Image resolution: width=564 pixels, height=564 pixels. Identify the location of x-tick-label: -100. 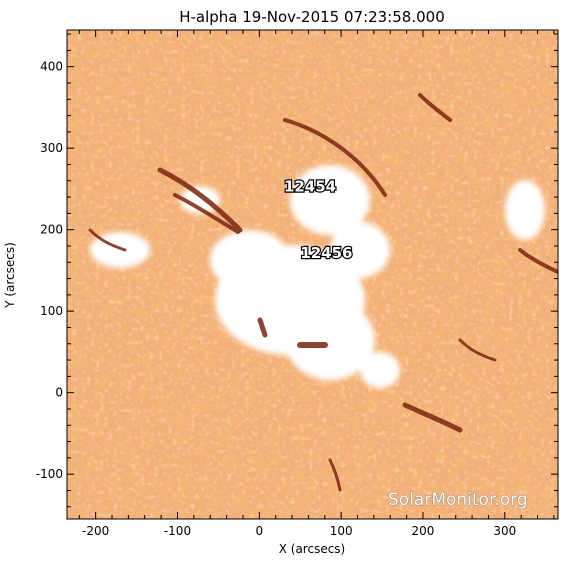
(177, 531).